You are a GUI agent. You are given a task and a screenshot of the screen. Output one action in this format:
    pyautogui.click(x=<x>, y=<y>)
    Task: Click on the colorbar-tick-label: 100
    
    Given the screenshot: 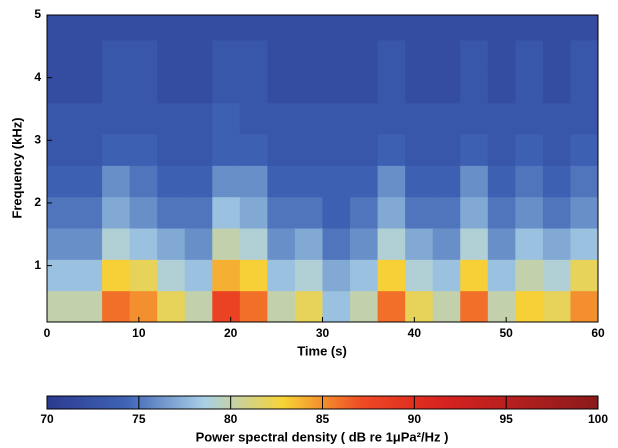 What is the action you would take?
    pyautogui.click(x=598, y=419)
    